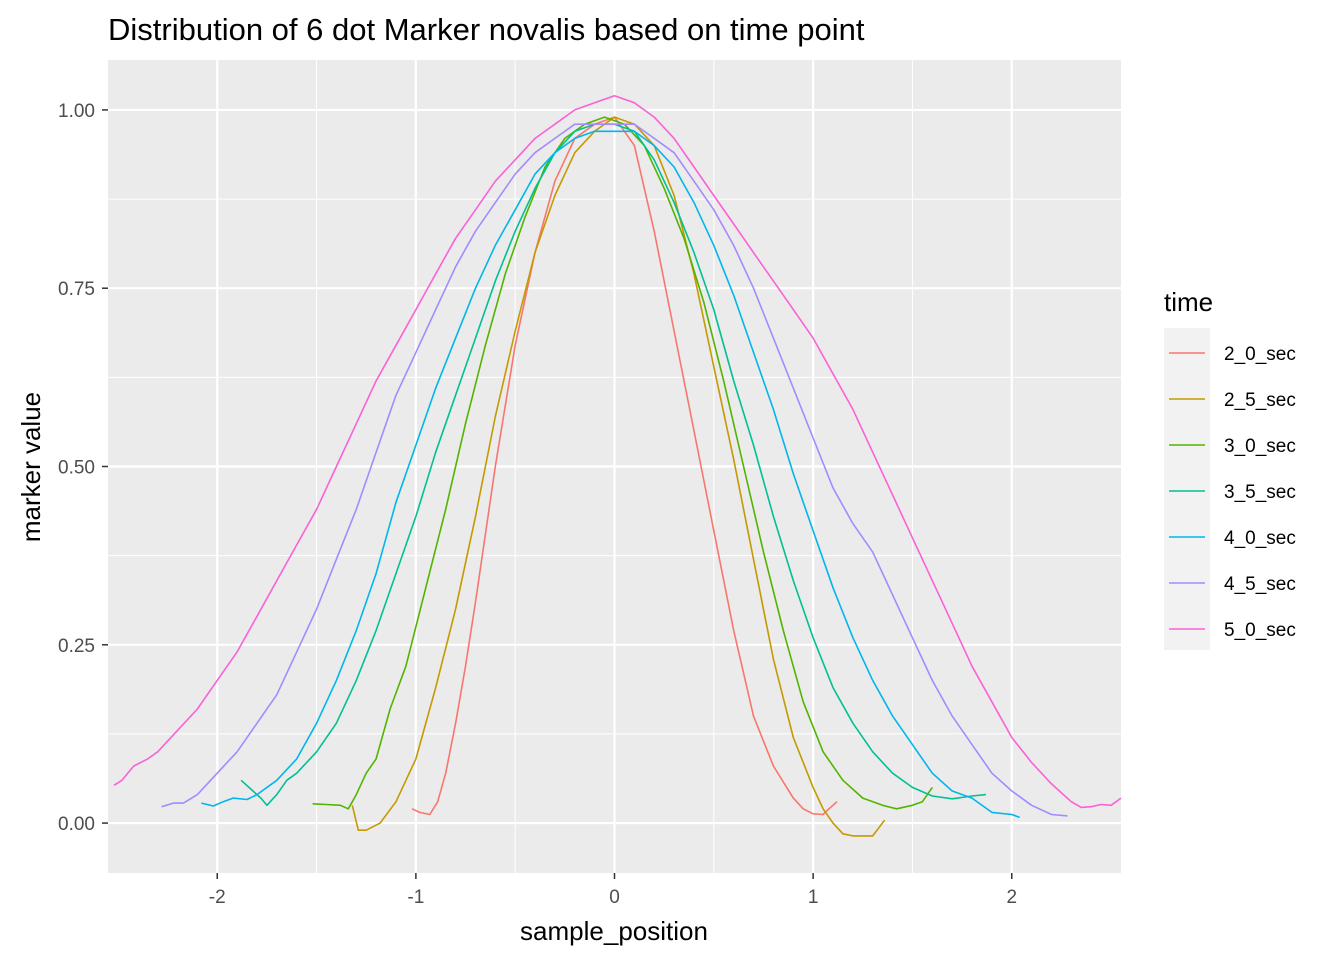  What do you see at coordinates (31, 467) in the screenshot?
I see `y-axis-title: marker value` at bounding box center [31, 467].